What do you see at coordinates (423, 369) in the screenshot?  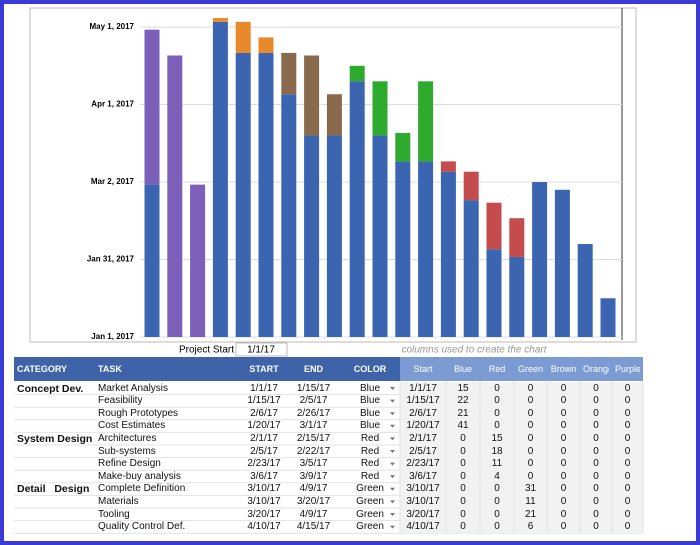 I see `header-cell: Start` at bounding box center [423, 369].